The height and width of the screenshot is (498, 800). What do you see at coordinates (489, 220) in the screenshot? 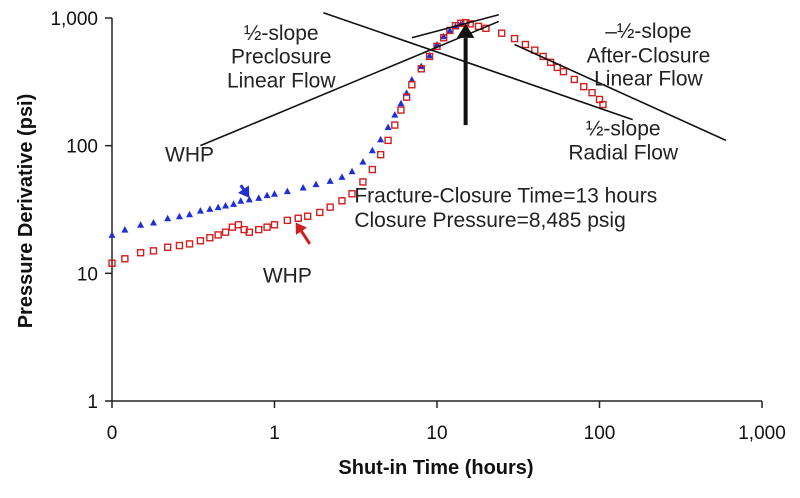
I see `annotation-label: Closure Pressure=8,485 psig` at bounding box center [489, 220].